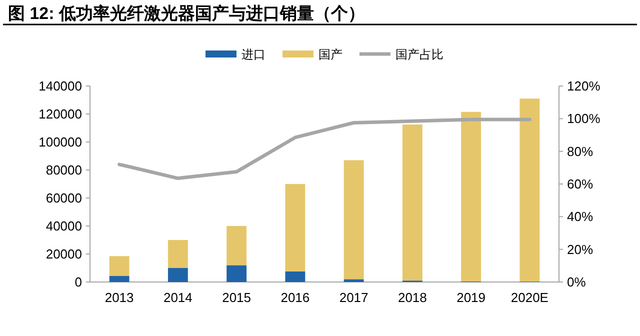 This screenshot has height=336, width=640. I want to click on y2-tick-label: 20%, so click(580, 249).